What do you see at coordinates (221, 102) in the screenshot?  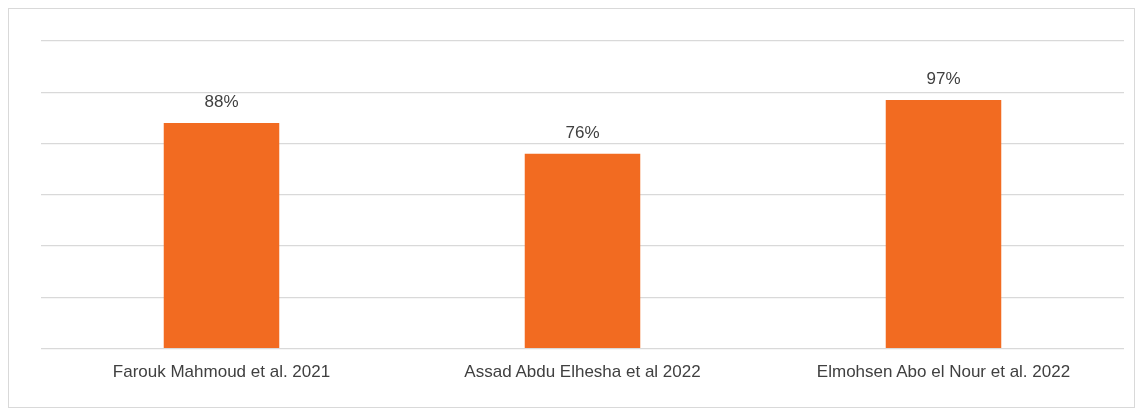 I see `data-label: 88%` at bounding box center [221, 102].